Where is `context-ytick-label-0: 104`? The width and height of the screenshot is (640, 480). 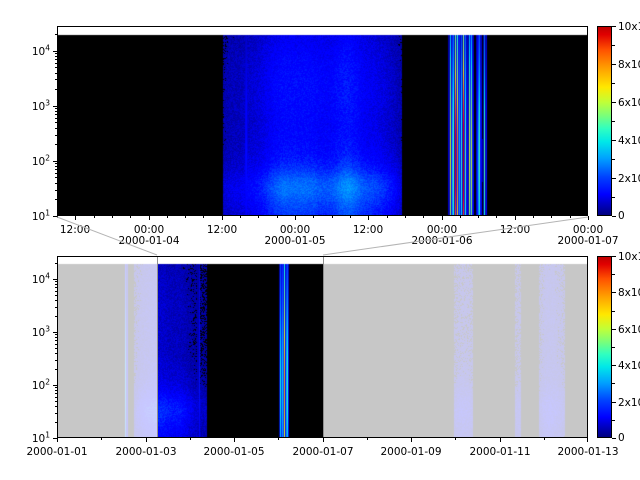
context-ytick-label-0: 104 is located at coordinates (40, 278).